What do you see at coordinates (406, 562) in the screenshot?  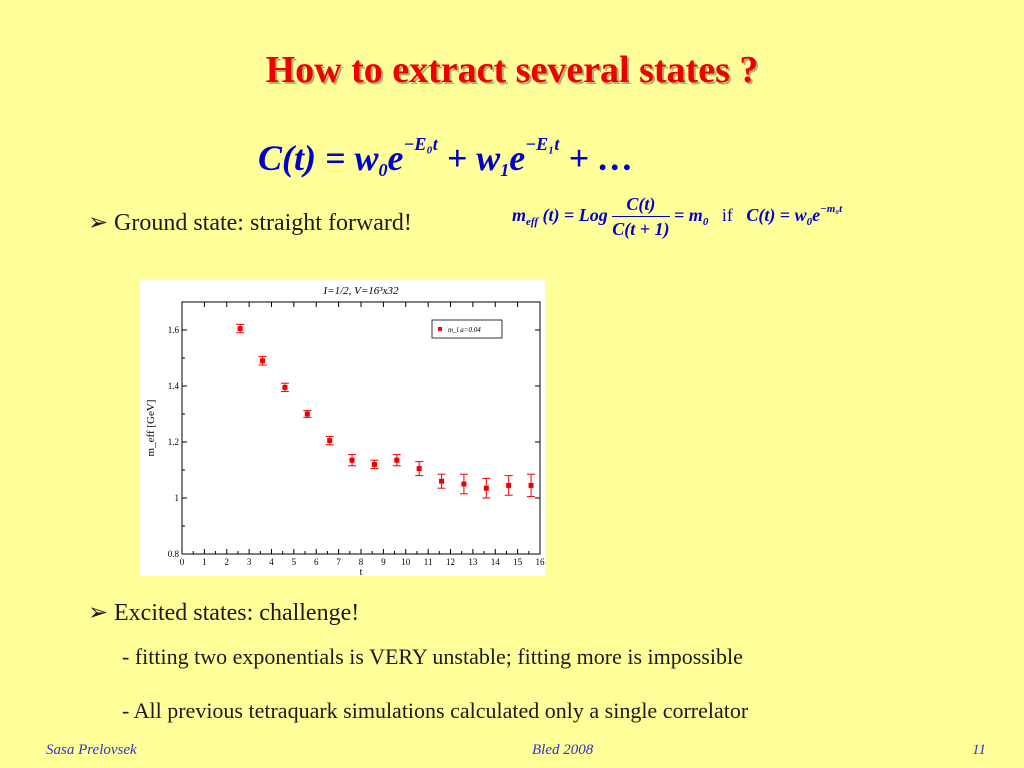 I see `x-tick-label: 10` at bounding box center [406, 562].